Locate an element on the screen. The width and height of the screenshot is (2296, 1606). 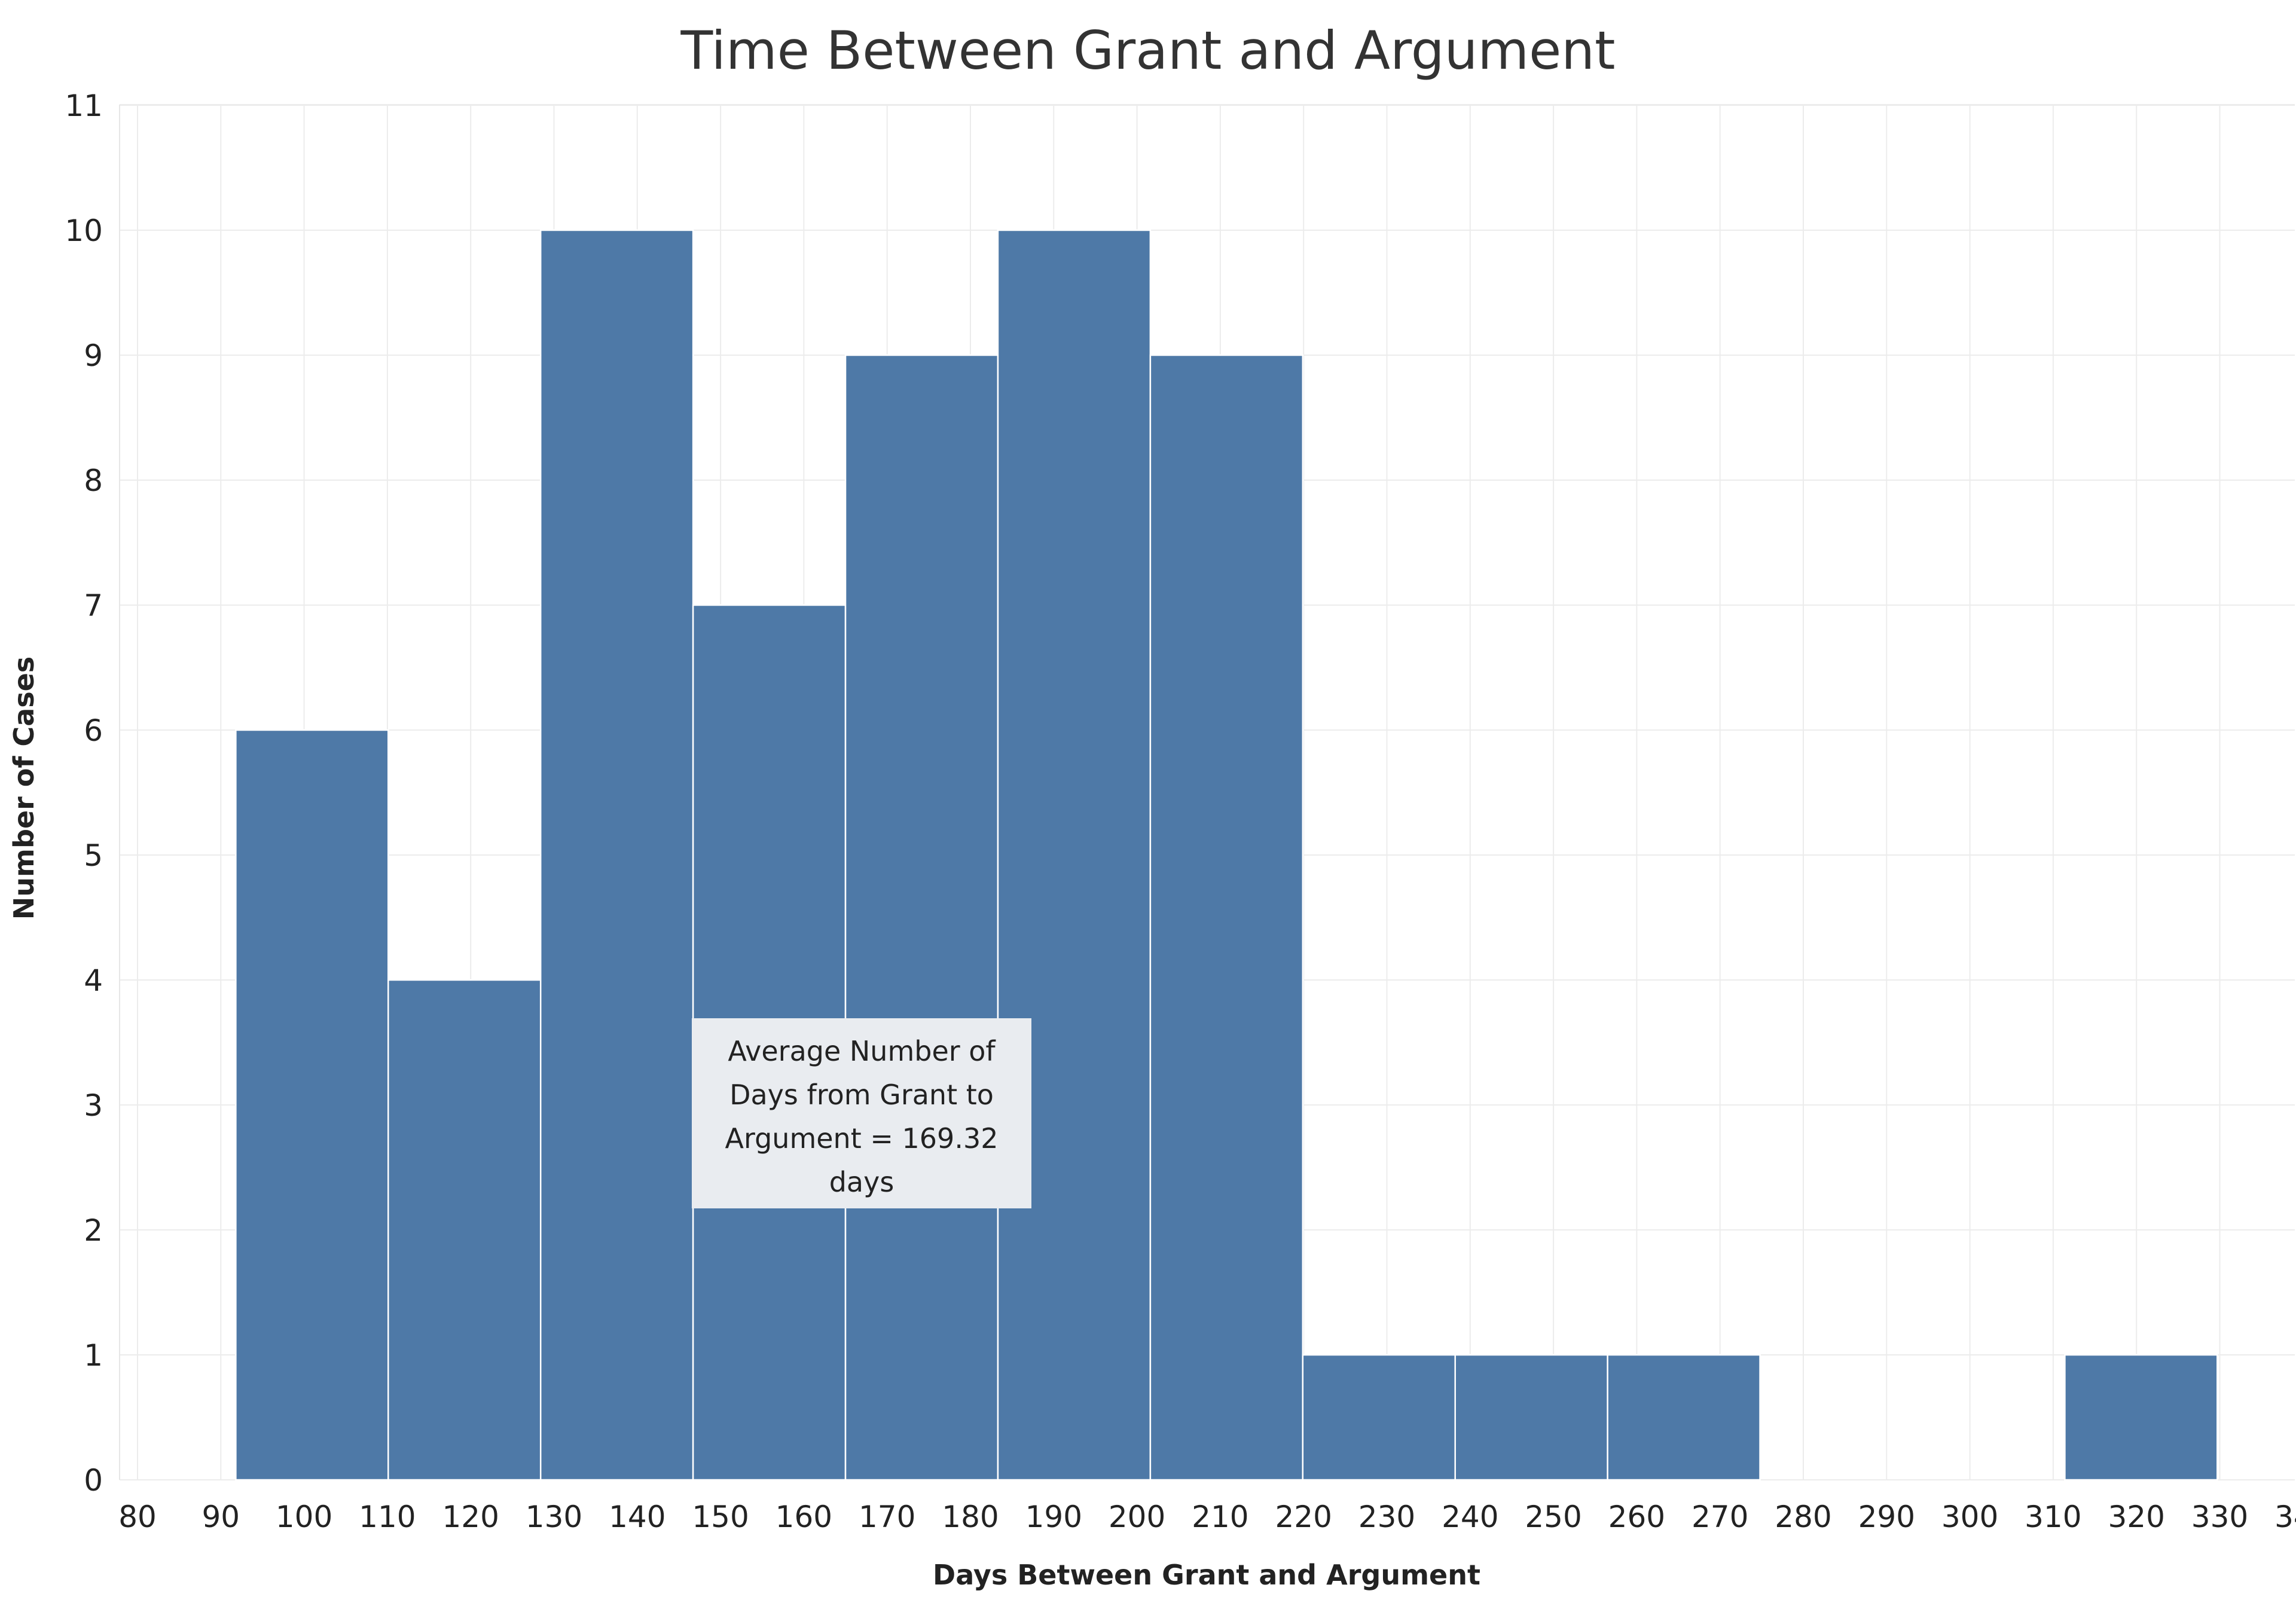
y-tick-label: 2 is located at coordinates (93, 1230).